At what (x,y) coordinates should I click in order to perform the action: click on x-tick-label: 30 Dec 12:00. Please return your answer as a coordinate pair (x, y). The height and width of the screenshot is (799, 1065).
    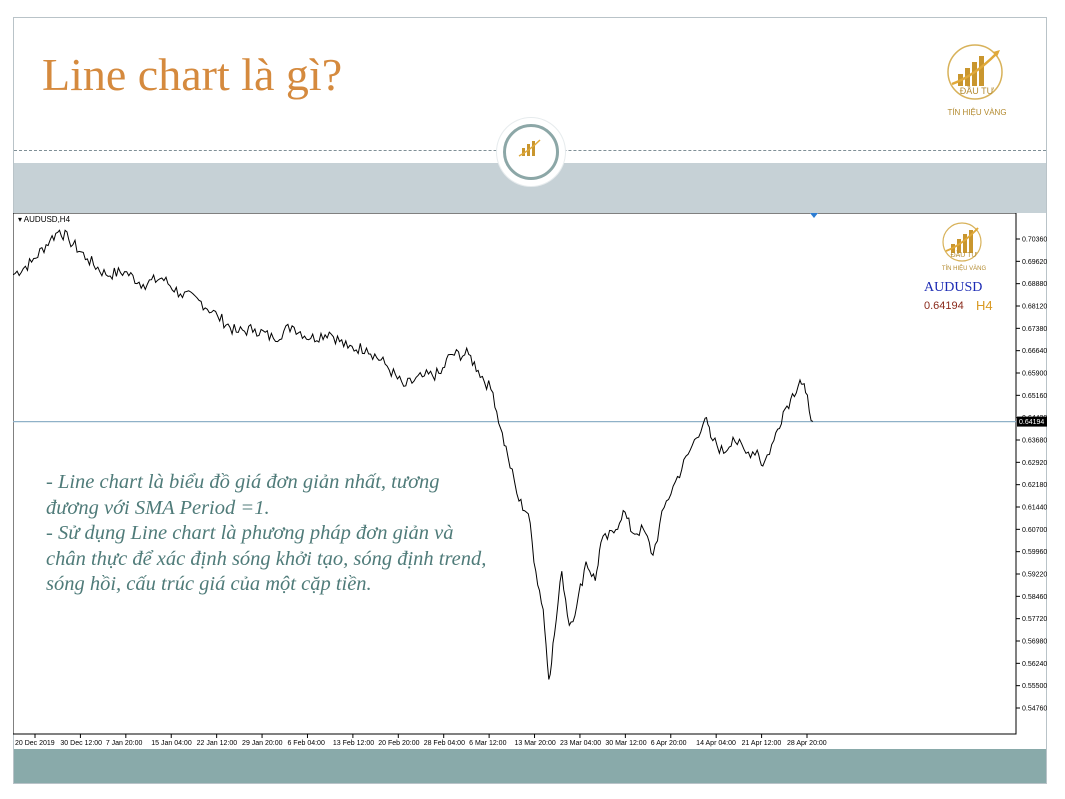
    Looking at the image, I should click on (81, 743).